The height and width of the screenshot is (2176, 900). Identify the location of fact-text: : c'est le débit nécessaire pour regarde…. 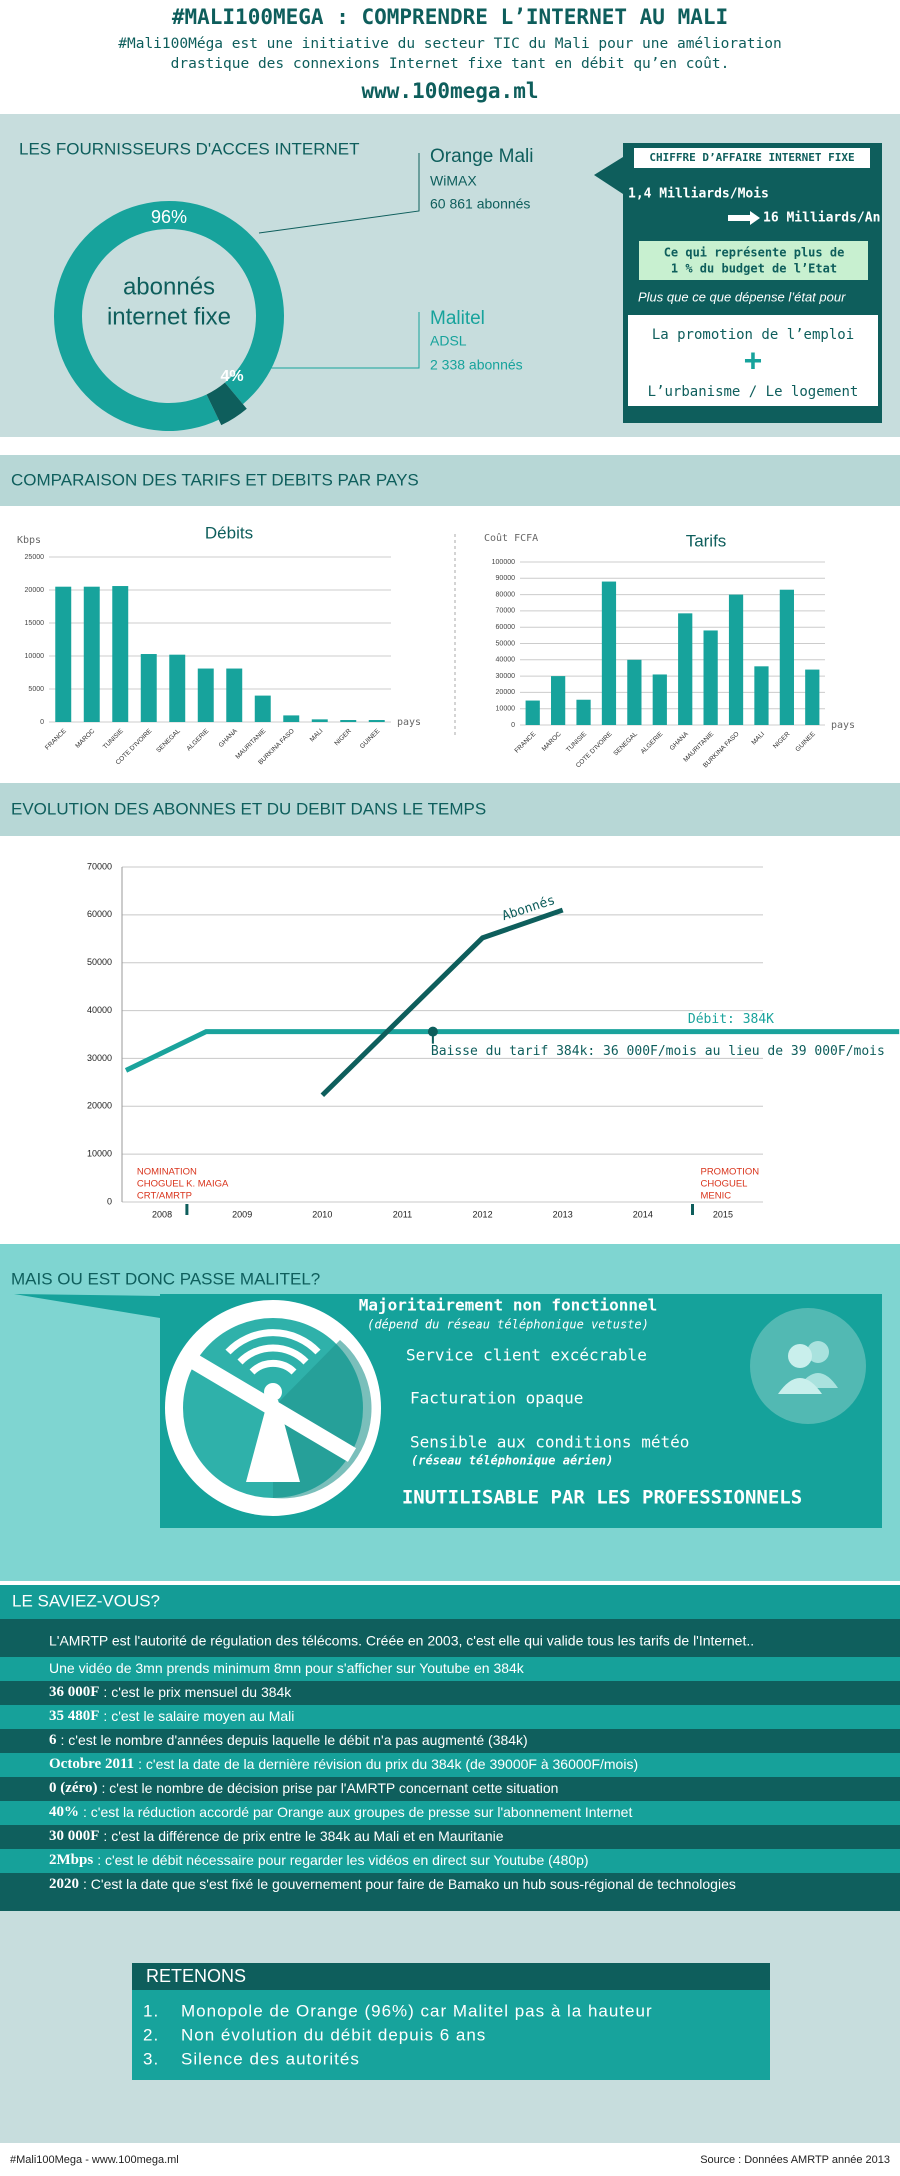
(342, 1860).